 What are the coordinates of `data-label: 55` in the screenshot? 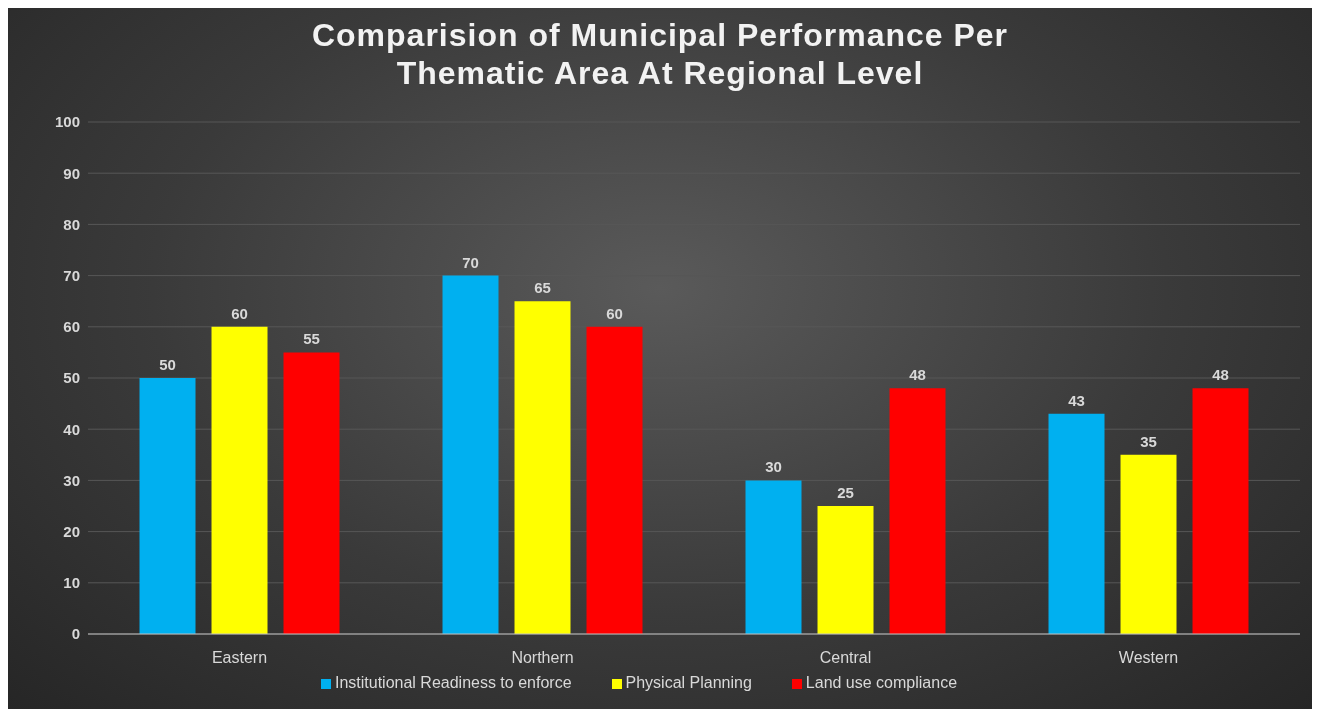 It's located at (311, 339).